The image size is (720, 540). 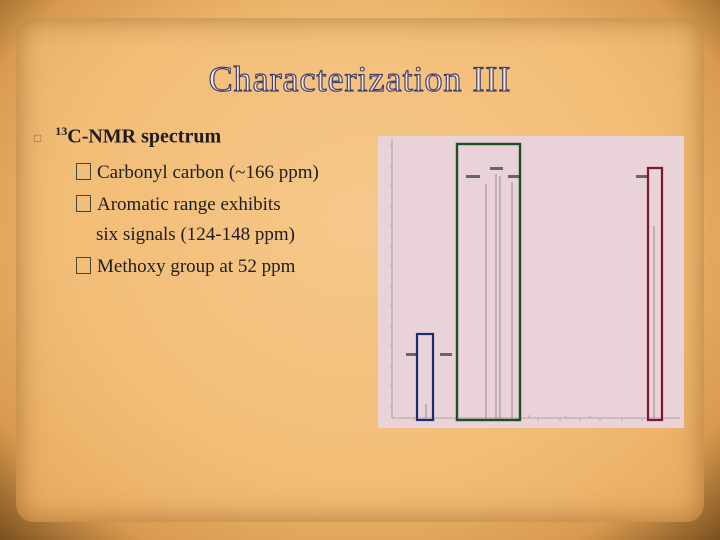 I want to click on sub-bullet-methoxy: Methoxy group at 52 ppm, so click(x=185, y=267).